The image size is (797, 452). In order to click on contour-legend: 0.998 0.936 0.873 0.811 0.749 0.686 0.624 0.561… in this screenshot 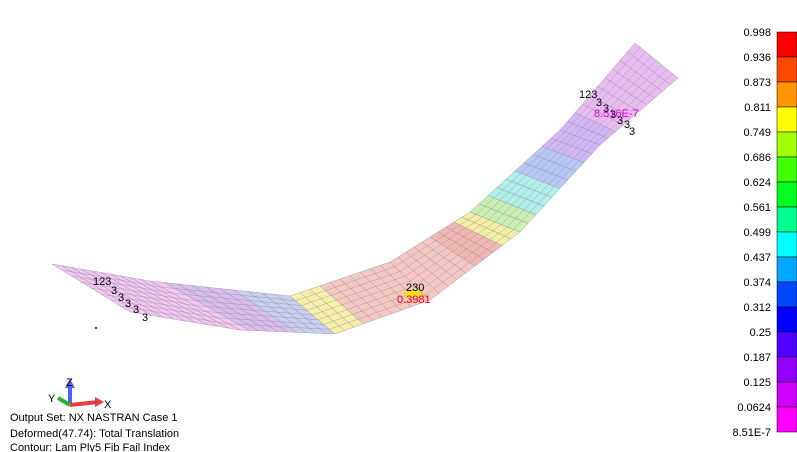, I will do `click(764, 233)`.